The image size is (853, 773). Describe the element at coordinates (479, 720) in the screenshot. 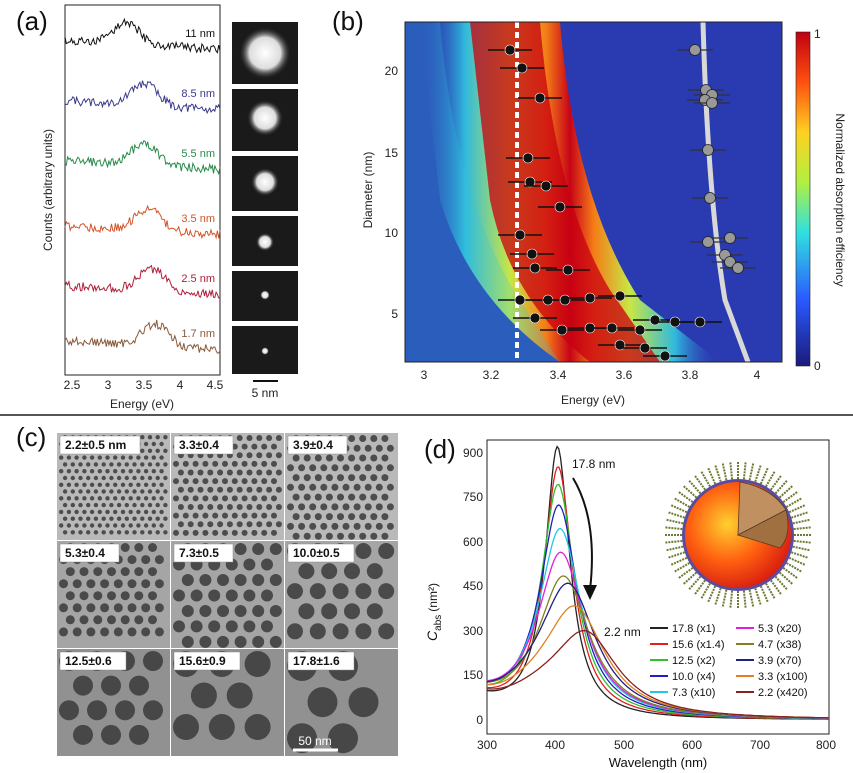

I see `panel-d-ytick-0: 0` at that location.